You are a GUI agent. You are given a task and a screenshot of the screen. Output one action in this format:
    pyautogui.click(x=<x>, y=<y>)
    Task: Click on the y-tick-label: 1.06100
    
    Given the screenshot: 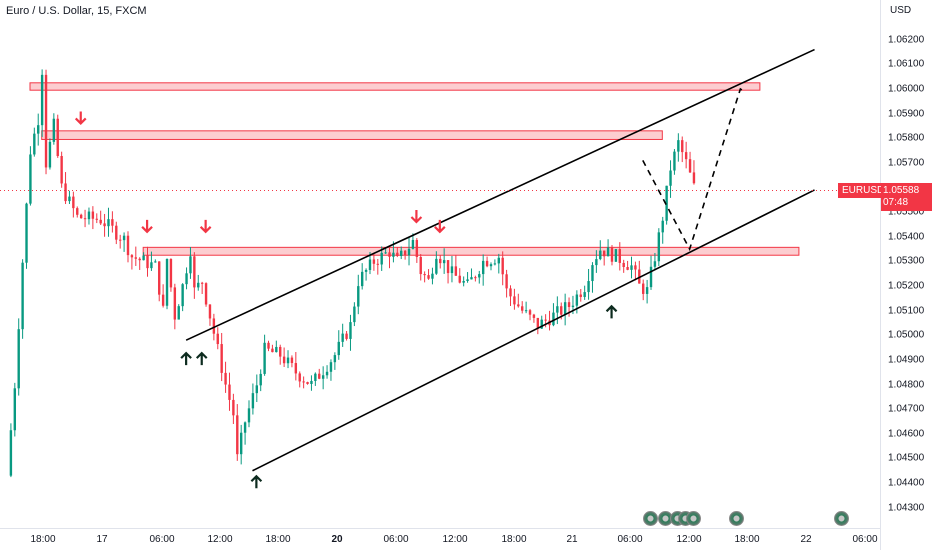 What is the action you would take?
    pyautogui.click(x=906, y=64)
    